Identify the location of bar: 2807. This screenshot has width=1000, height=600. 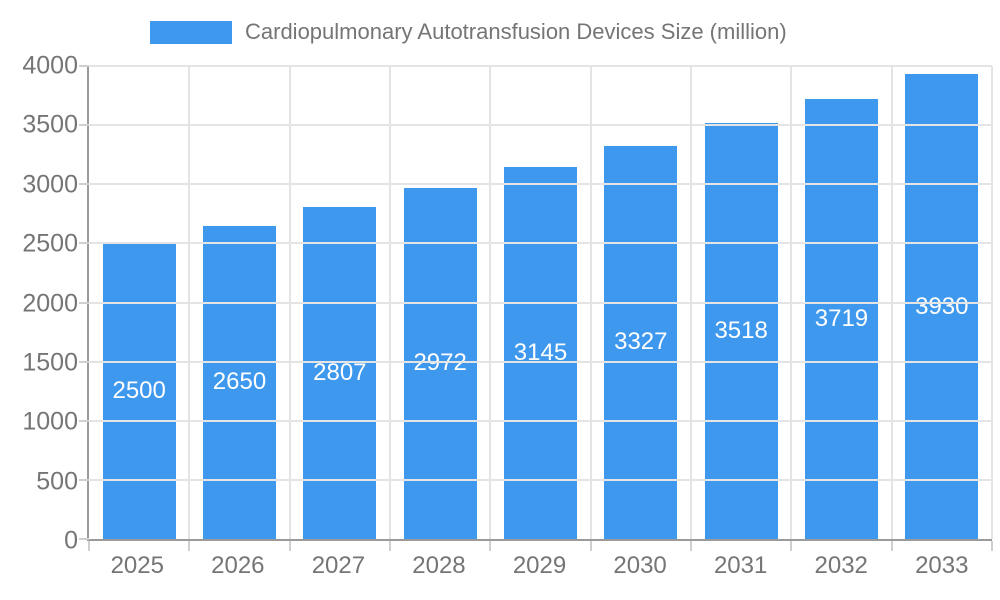
(340, 373).